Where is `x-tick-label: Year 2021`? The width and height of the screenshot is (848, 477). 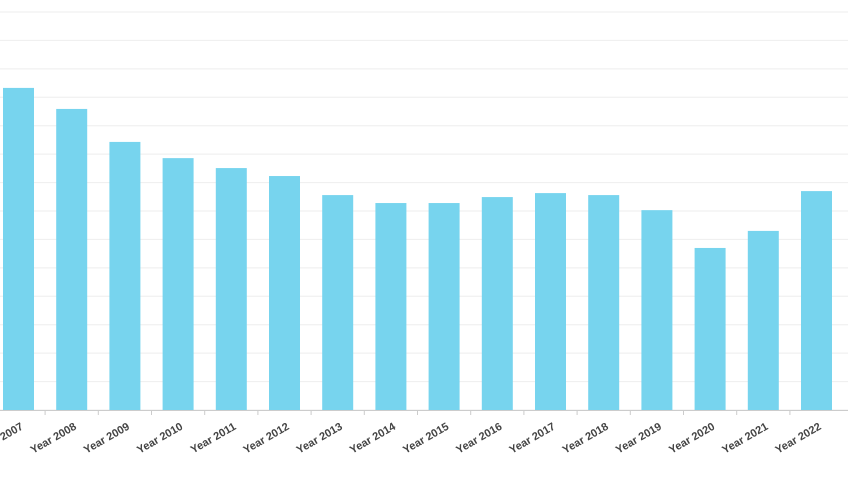
x-tick-label: Year 2021 is located at coordinates (745, 439).